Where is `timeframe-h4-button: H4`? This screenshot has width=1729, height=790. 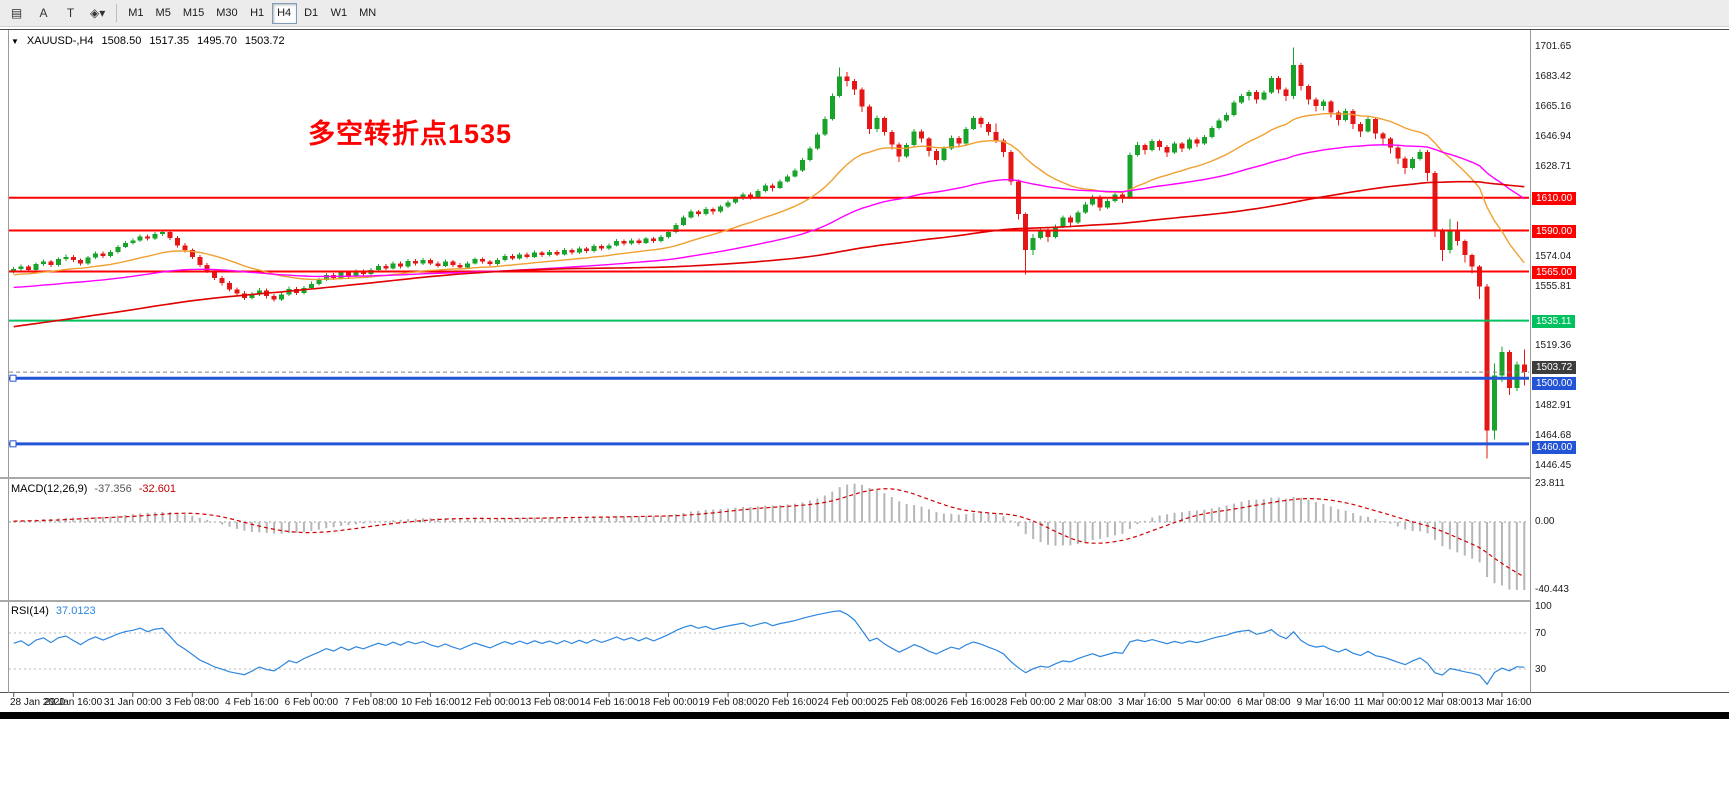
timeframe-h4-button: H4 is located at coordinates (284, 13).